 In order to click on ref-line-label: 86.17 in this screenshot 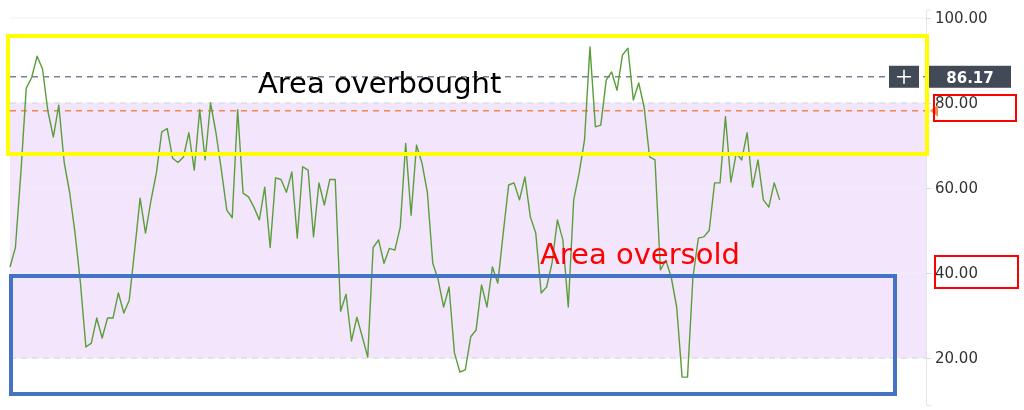, I will do `click(970, 77)`.